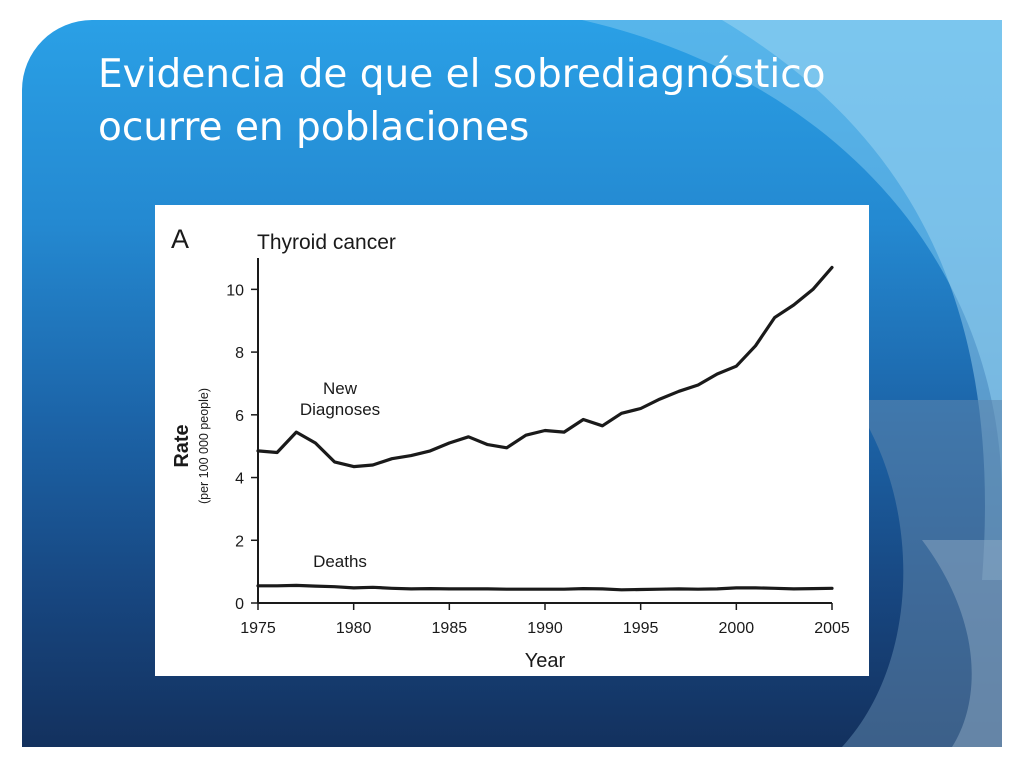 This screenshot has height=768, width=1024. Describe the element at coordinates (545, 628) in the screenshot. I see `x-tick-label: 1990` at that location.